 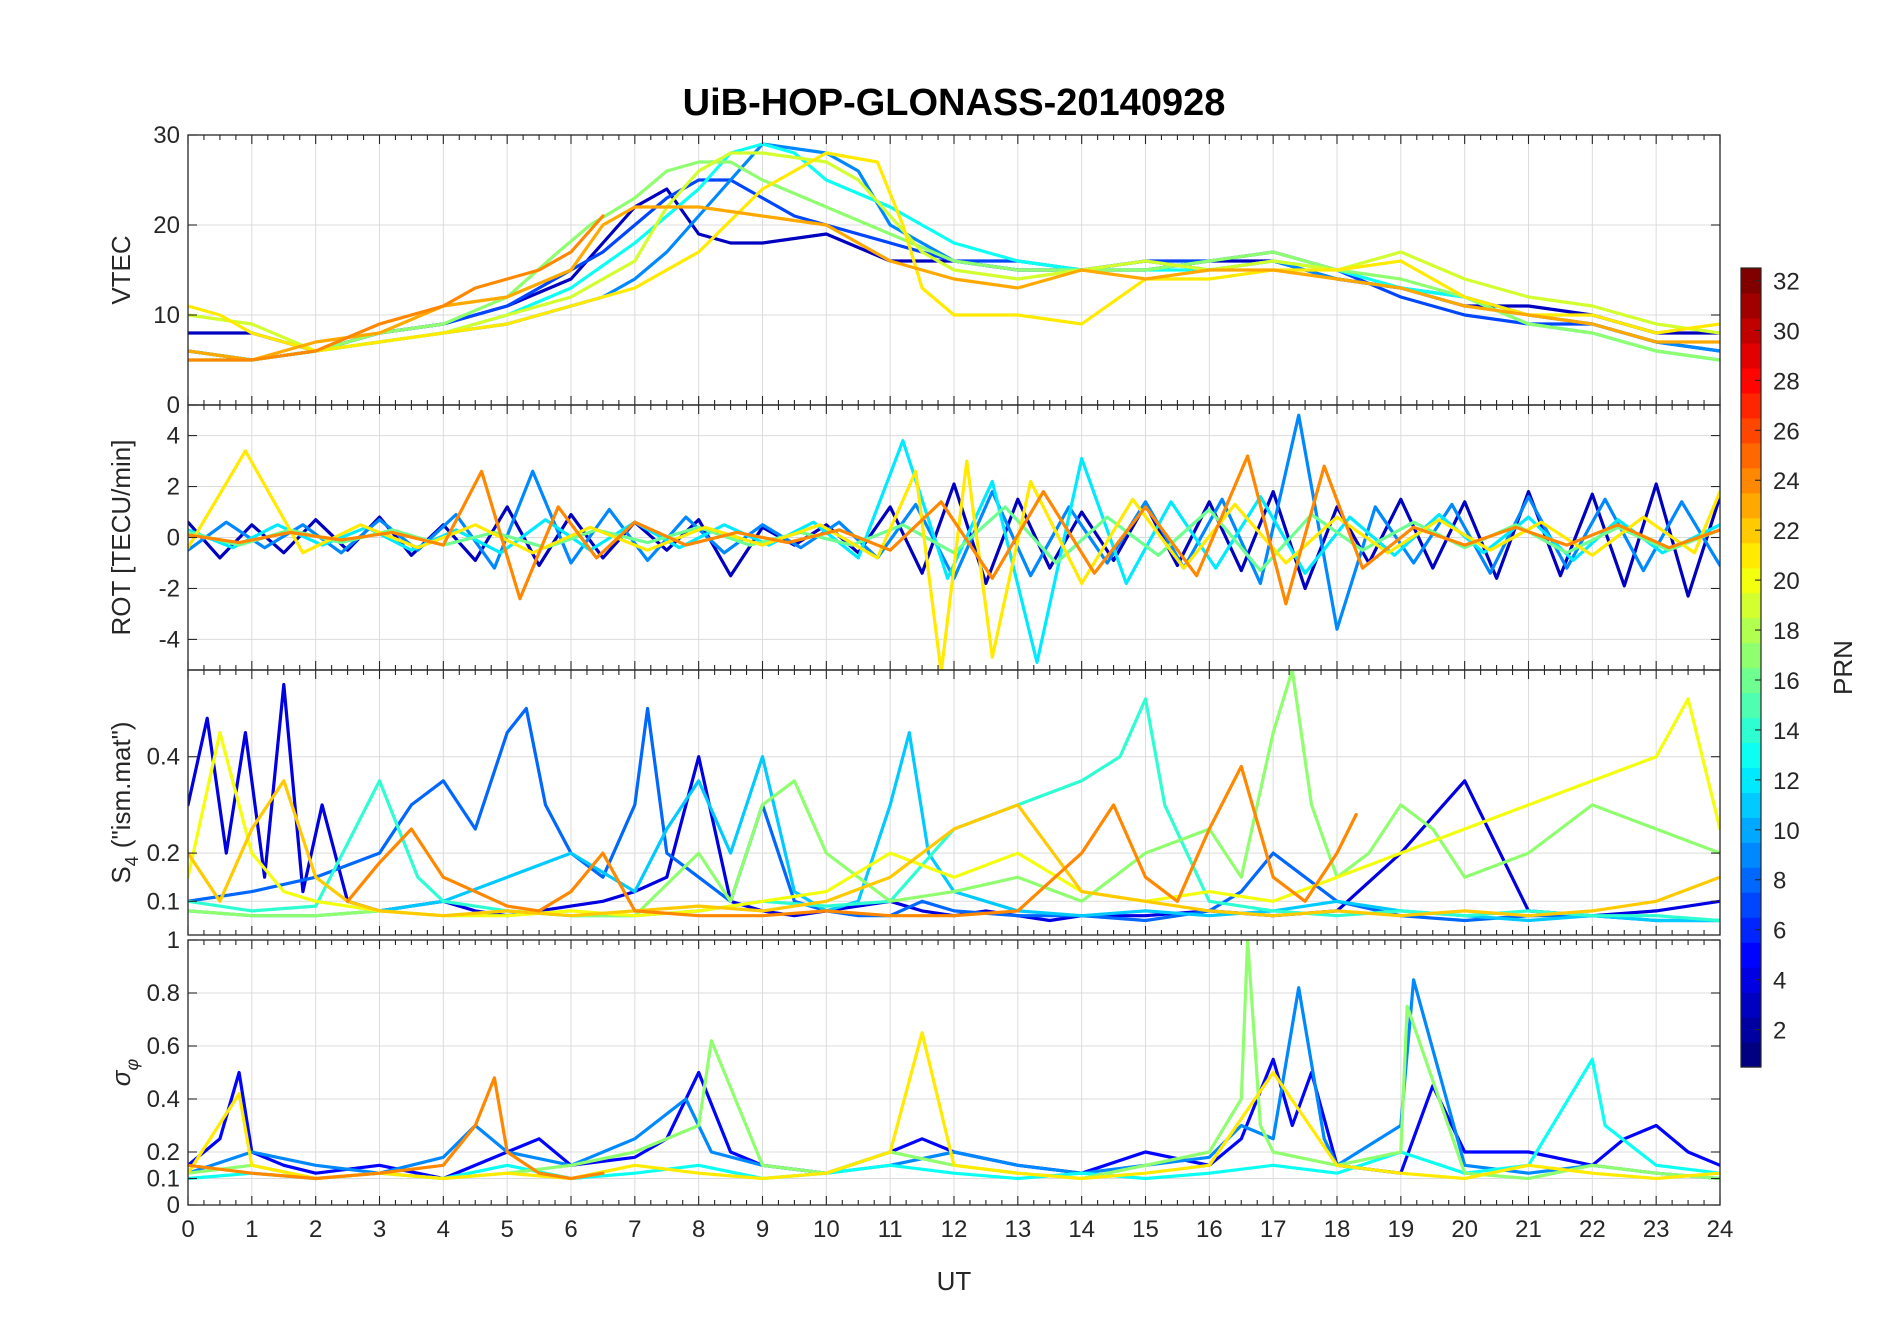 I want to click on x-tick-label: 15, so click(x=1145, y=1229).